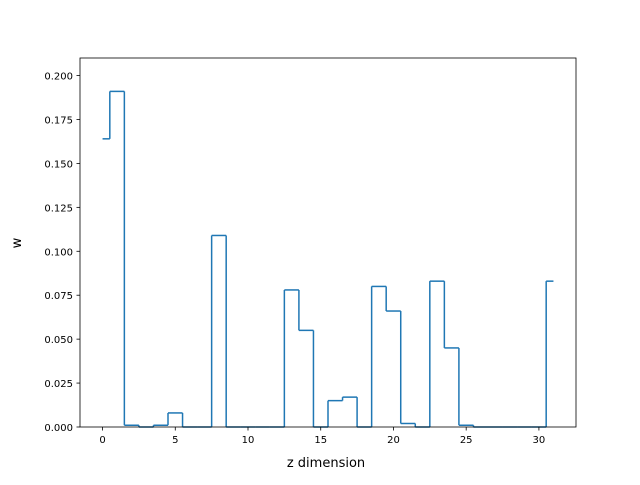 Image resolution: width=640 pixels, height=485 pixels. I want to click on y-axis-label: w, so click(17, 242).